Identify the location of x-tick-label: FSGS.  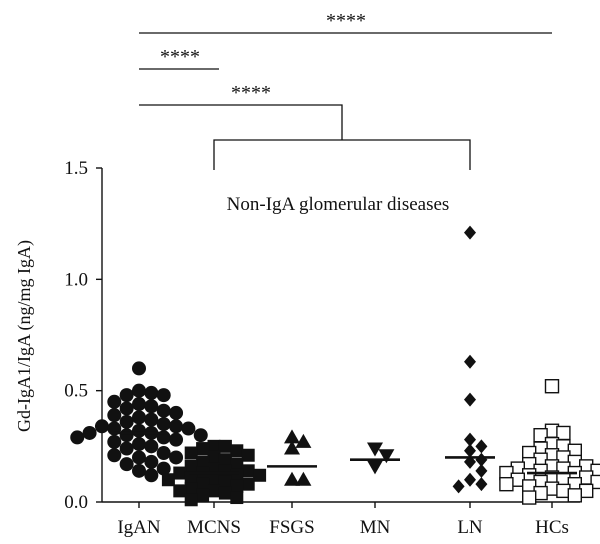
(291, 527).